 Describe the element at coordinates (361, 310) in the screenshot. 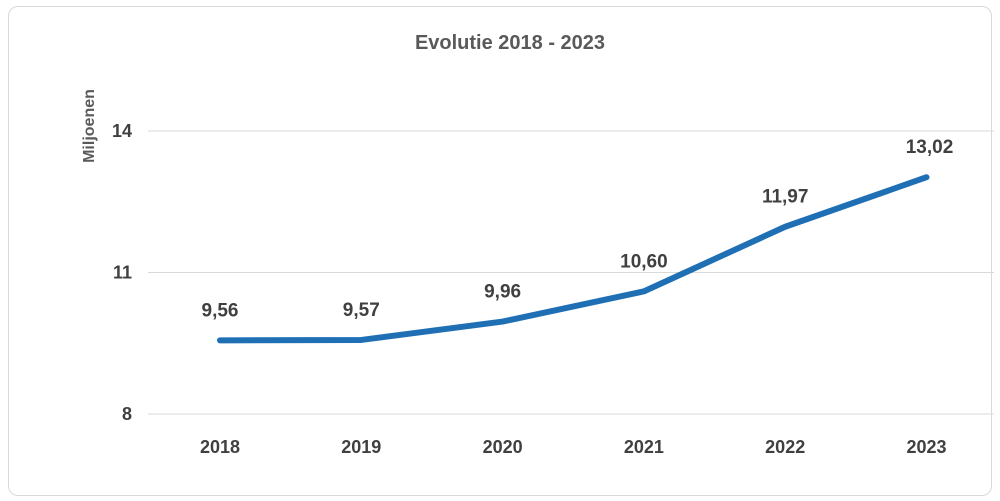

I see `data-label: 9,57` at that location.